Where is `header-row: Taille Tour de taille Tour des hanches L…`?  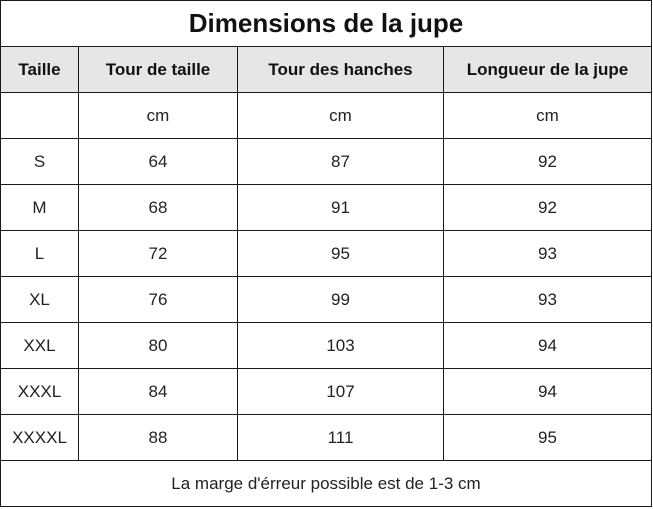
header-row: Taille Tour de taille Tour des hanches L… is located at coordinates (326, 69).